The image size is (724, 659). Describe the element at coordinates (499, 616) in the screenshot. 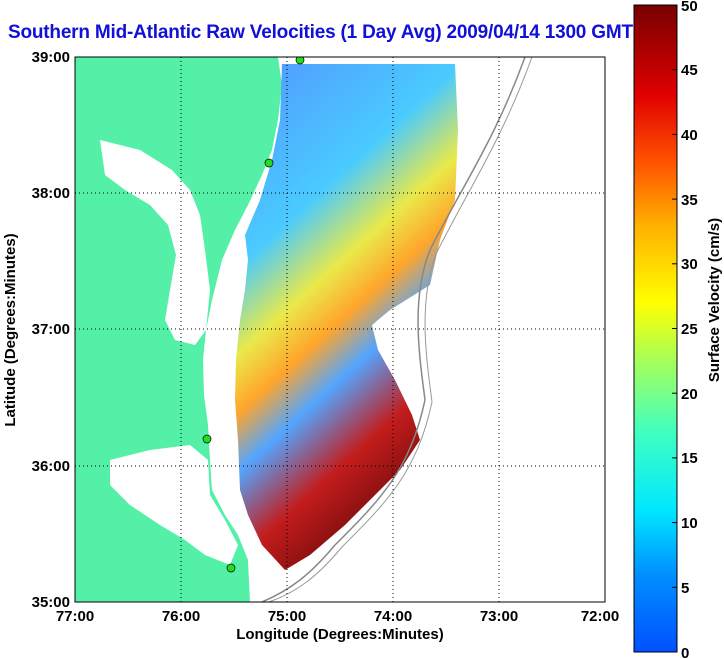

I see `lon-tick-label: 73:00` at that location.